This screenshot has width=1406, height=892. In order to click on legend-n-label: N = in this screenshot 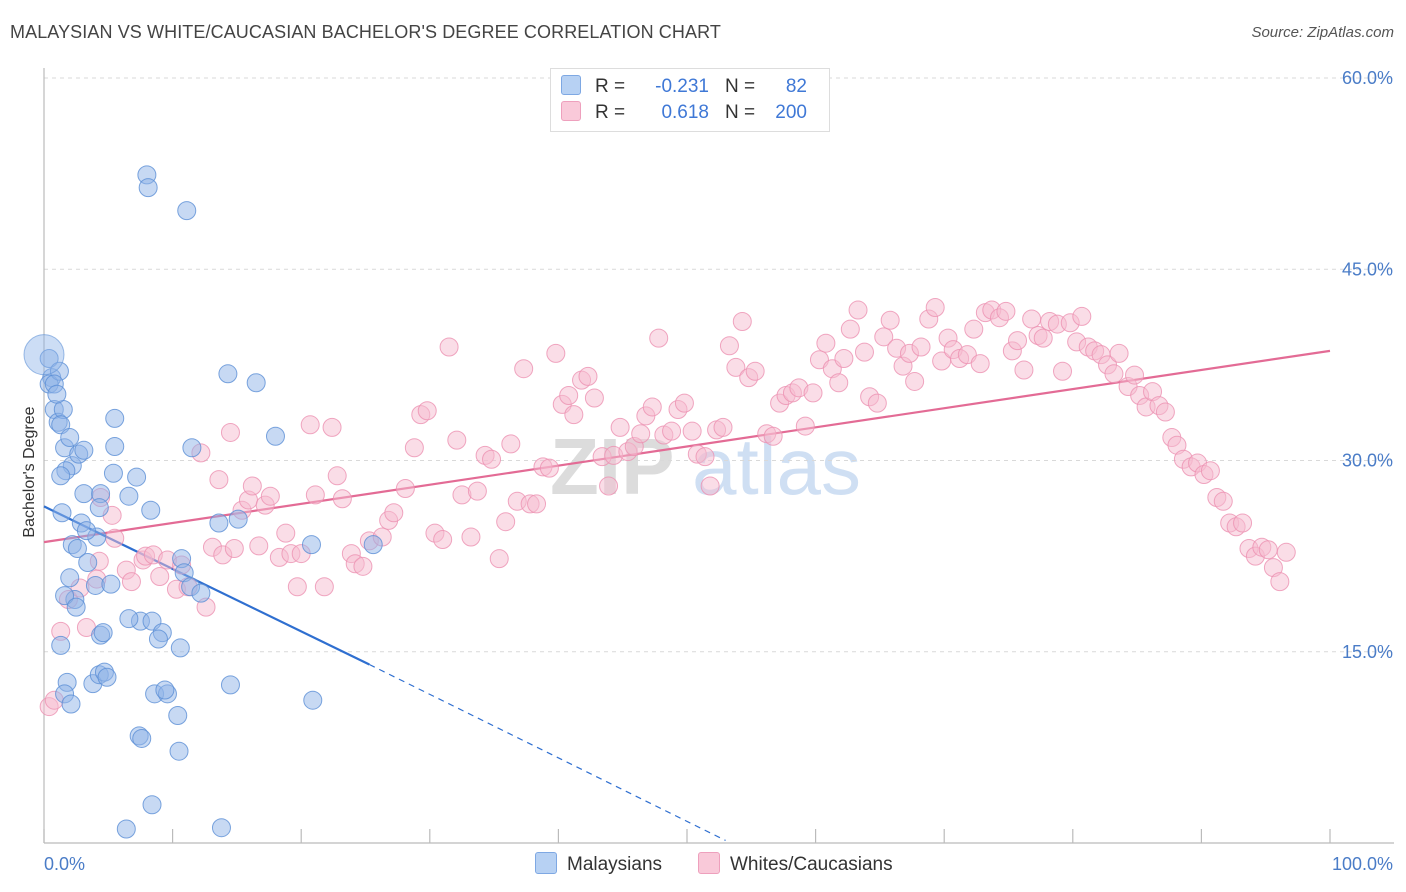, I will do `click(740, 86)`.